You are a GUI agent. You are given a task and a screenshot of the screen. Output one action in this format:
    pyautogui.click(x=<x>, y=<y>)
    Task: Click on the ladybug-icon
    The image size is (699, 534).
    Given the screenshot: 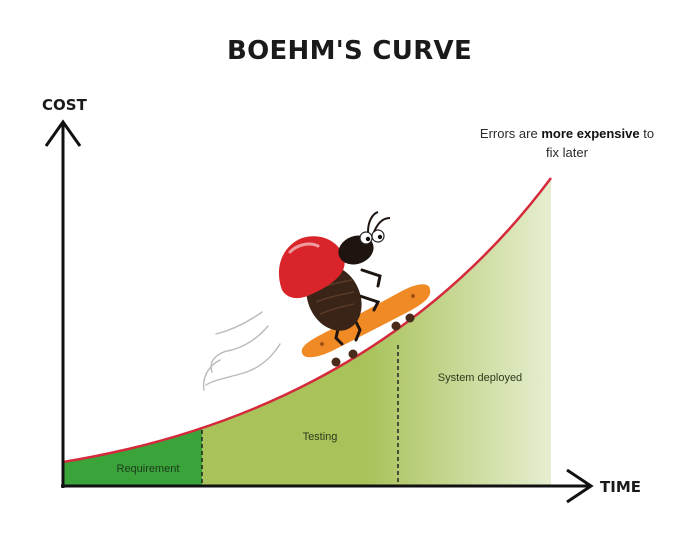 What is the action you would take?
    pyautogui.click(x=334, y=278)
    